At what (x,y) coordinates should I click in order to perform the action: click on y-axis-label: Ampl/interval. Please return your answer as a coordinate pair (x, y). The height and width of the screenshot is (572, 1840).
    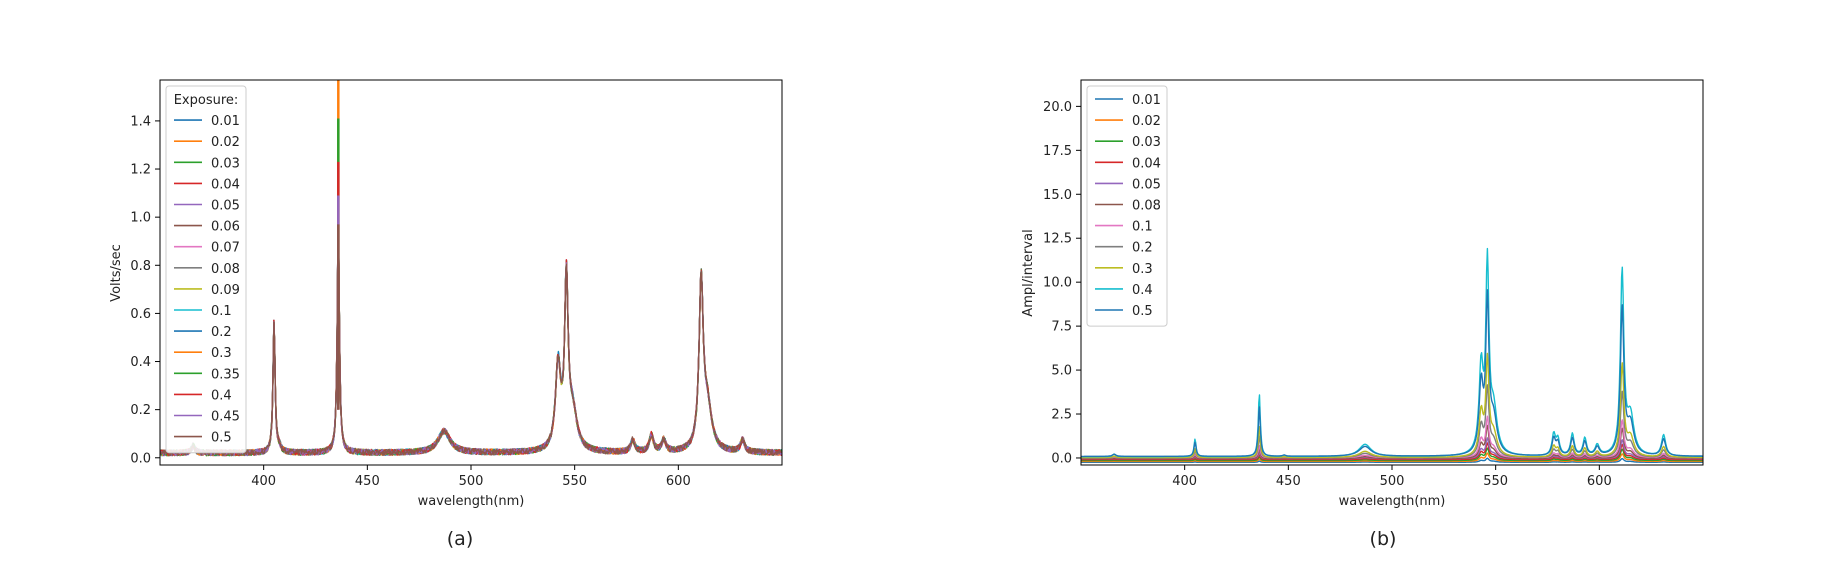
    Looking at the image, I should click on (1028, 272).